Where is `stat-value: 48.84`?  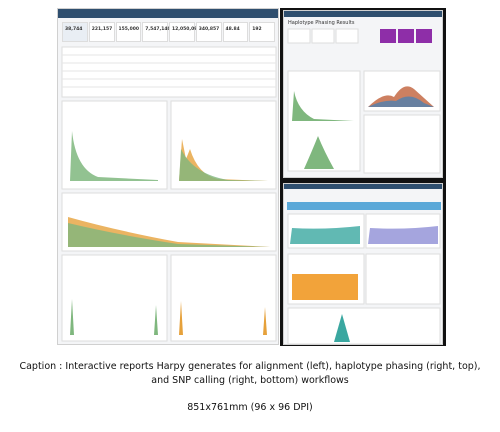
stat-value: 48.84 is located at coordinates (235, 32).